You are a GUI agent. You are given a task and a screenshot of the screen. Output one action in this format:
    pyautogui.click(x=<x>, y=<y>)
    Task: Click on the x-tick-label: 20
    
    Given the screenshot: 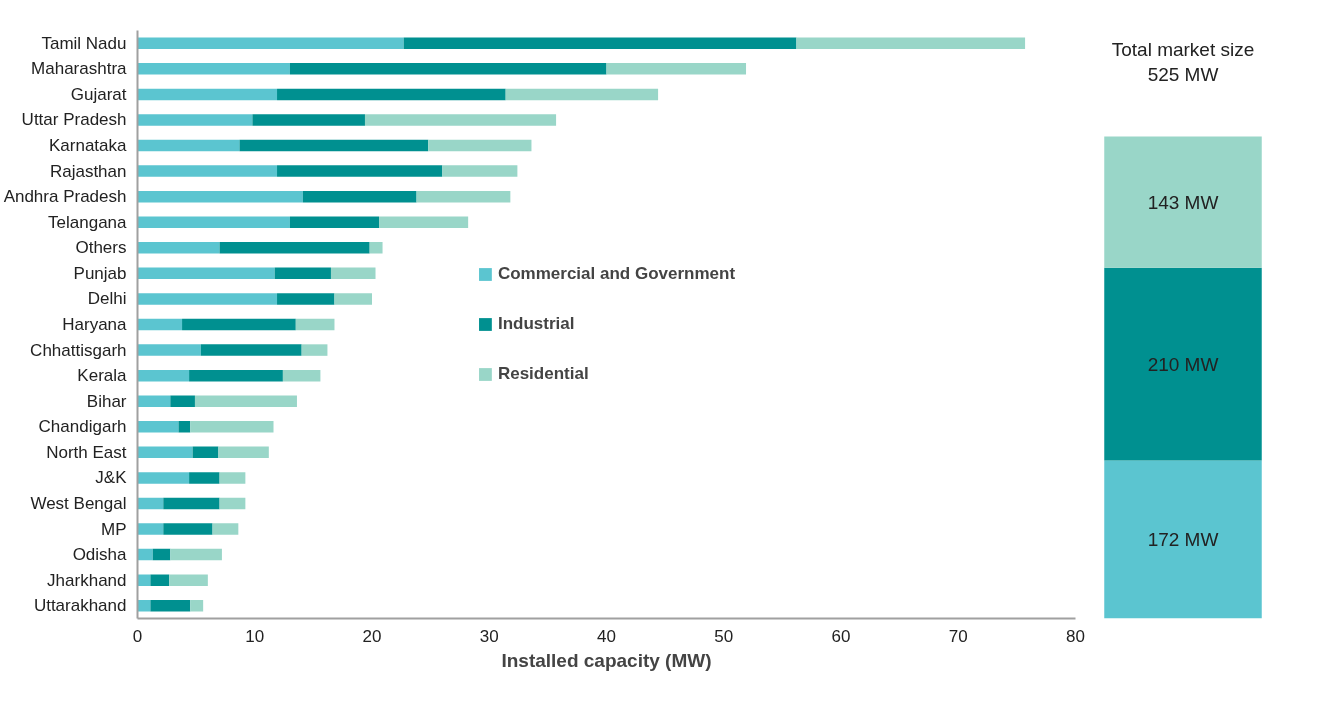 What is the action you would take?
    pyautogui.click(x=372, y=636)
    